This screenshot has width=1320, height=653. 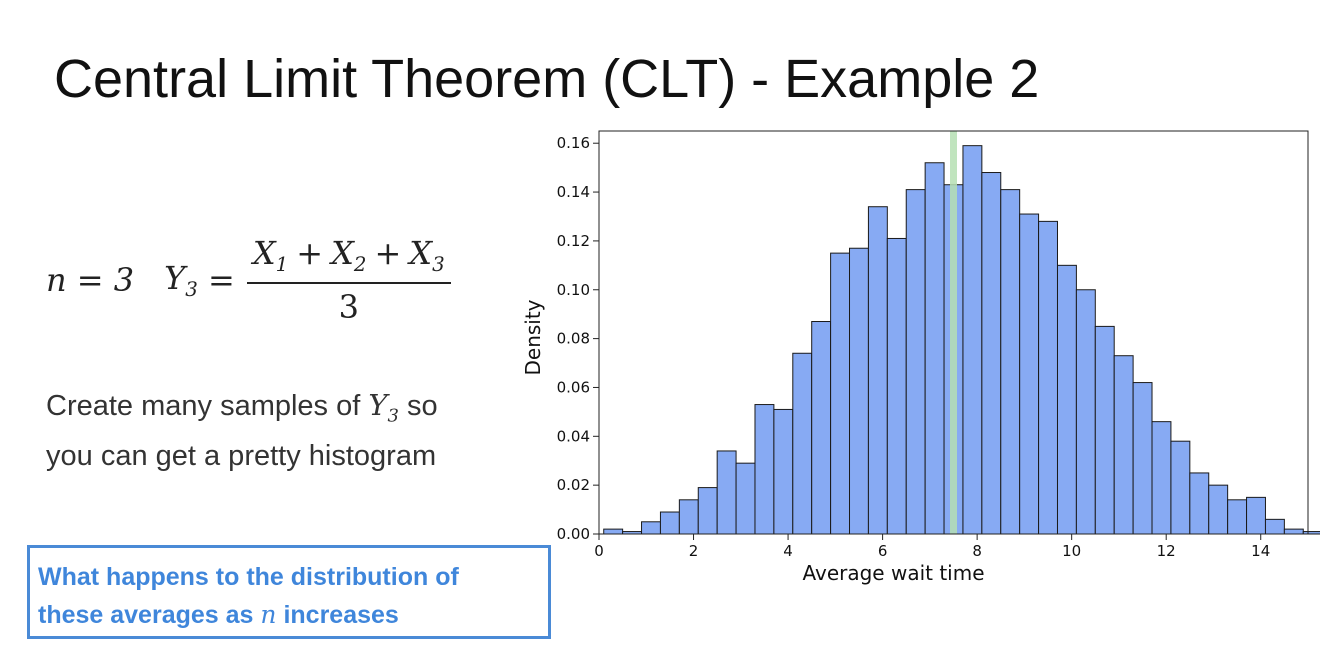 What do you see at coordinates (573, 534) in the screenshot?
I see `y-tick-label: 0.00` at bounding box center [573, 534].